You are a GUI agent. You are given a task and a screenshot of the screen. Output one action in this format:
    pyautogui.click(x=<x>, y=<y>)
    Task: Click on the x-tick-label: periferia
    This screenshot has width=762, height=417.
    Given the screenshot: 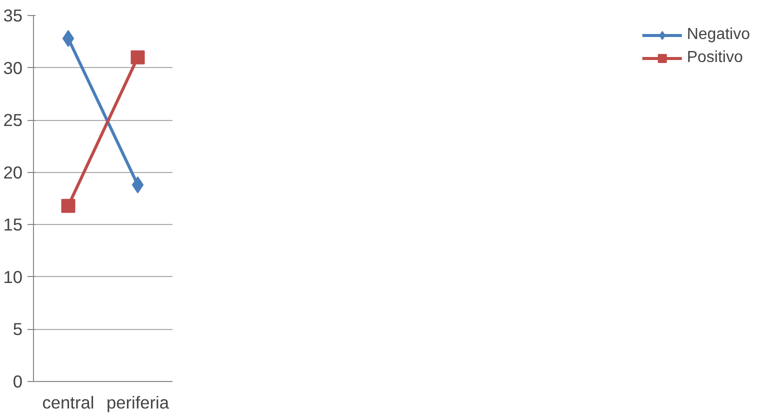 What is the action you would take?
    pyautogui.click(x=138, y=402)
    